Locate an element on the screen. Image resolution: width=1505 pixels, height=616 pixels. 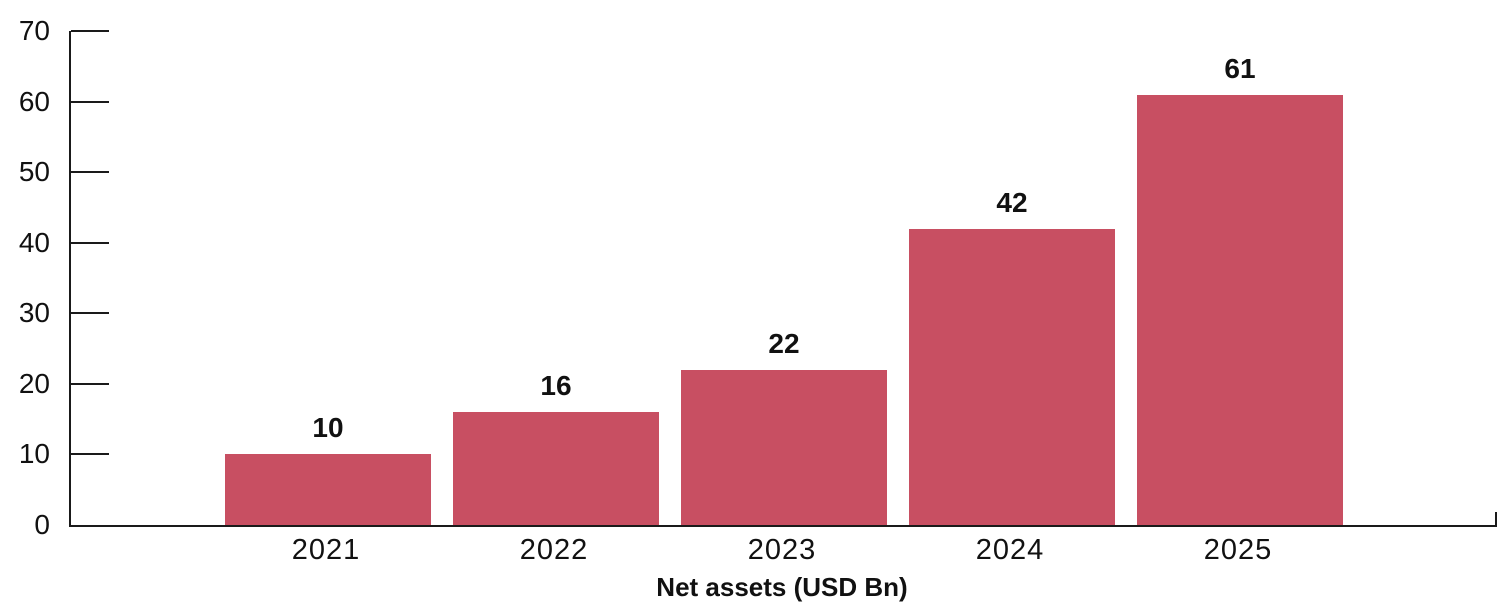
x-tick-label-2021: 2021 is located at coordinates (326, 550).